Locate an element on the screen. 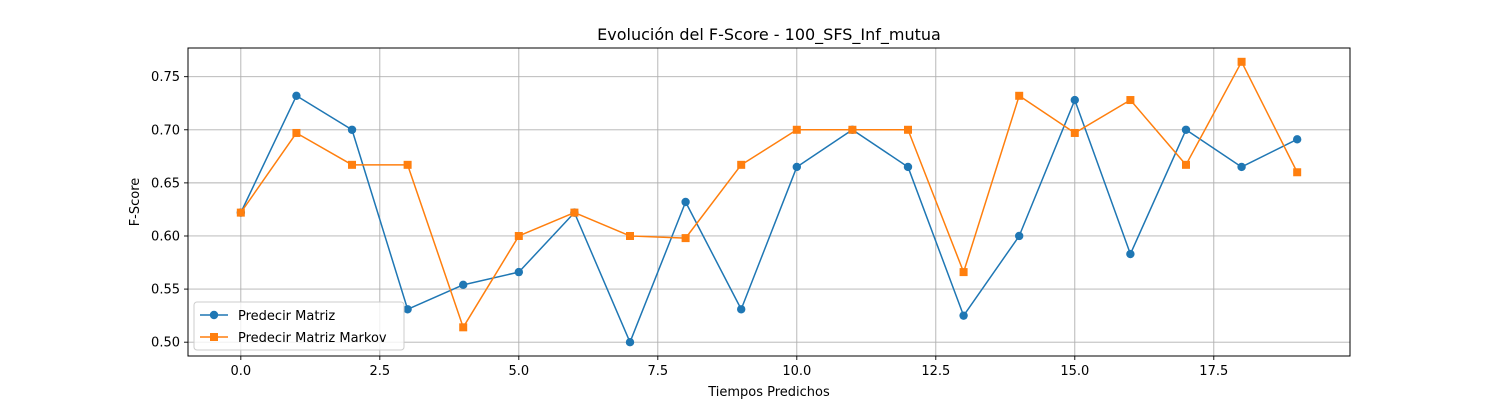 This screenshot has width=1500, height=400. x-tick-label: 2.5 is located at coordinates (379, 371).